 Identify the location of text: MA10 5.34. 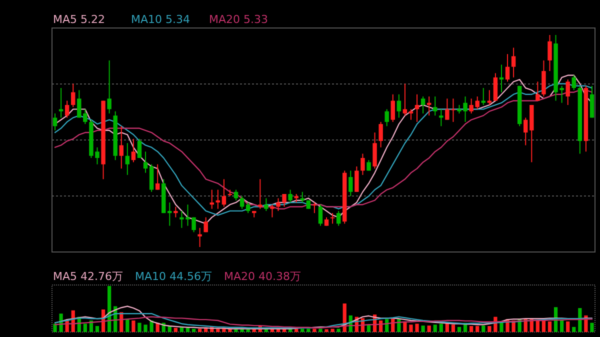
(160, 19).